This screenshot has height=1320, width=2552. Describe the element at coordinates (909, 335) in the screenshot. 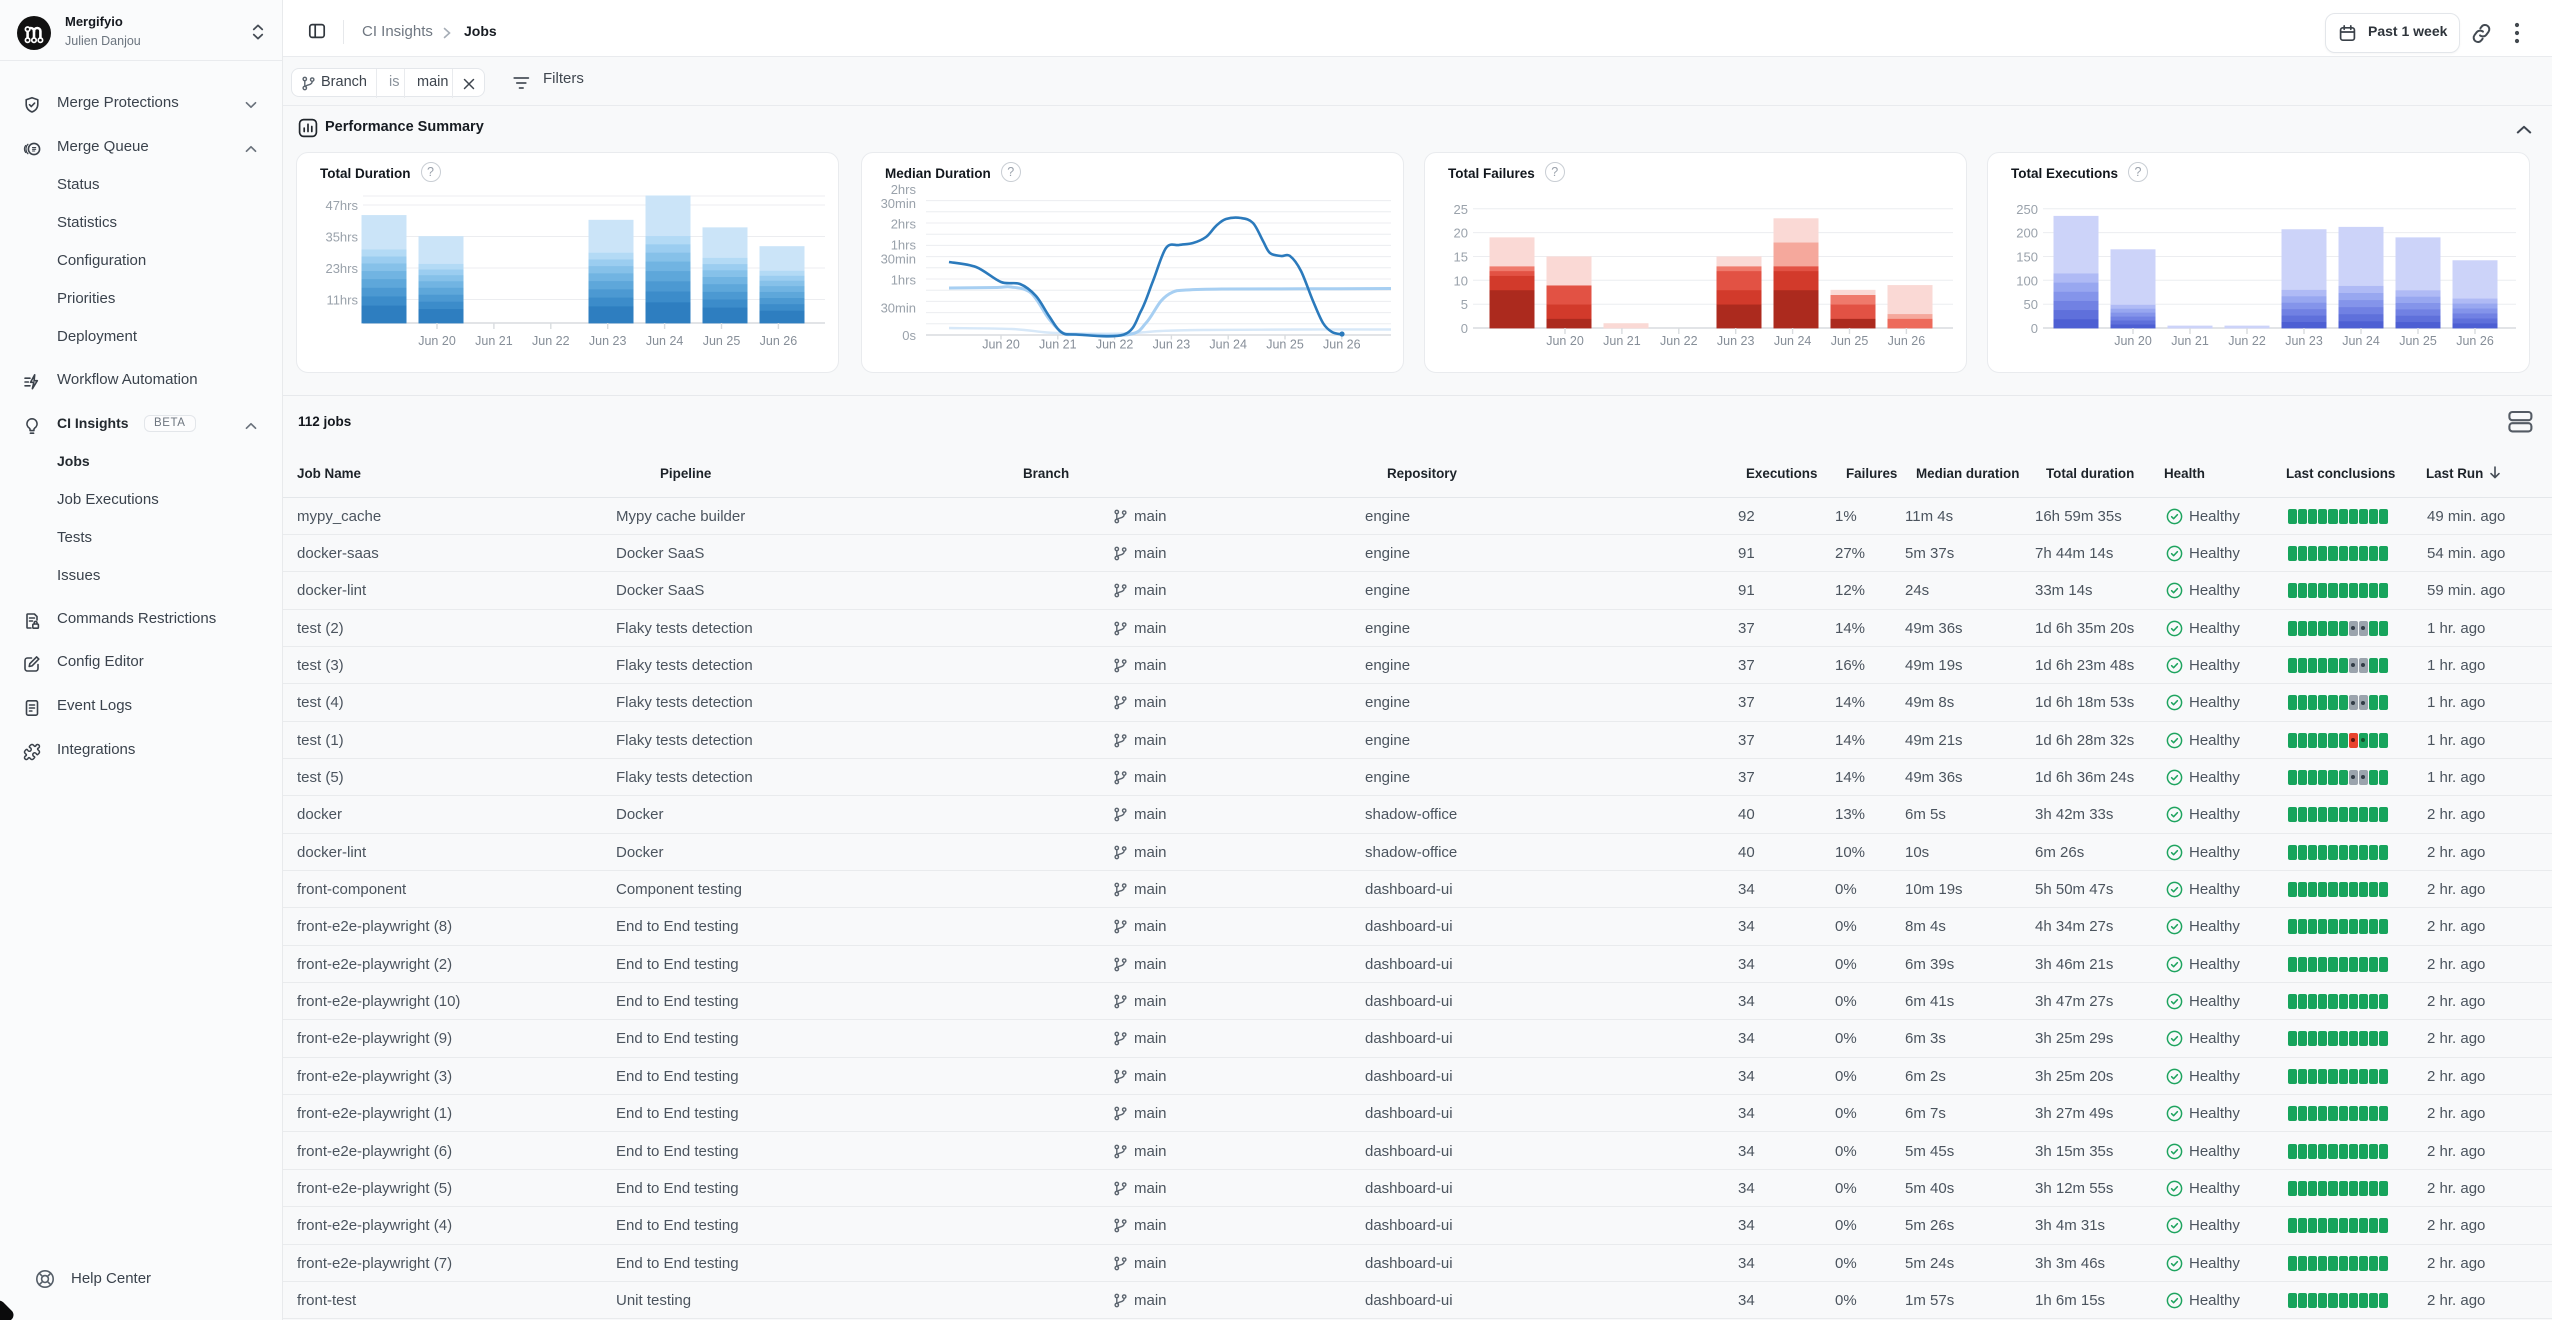

I see `svg-text: 0s` at that location.